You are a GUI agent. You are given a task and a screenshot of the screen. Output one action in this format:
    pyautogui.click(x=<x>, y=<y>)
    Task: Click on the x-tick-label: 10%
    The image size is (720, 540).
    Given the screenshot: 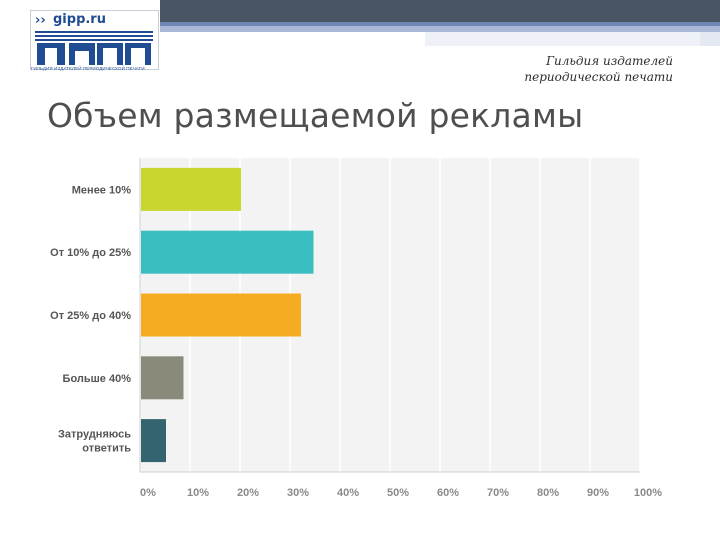 What is the action you would take?
    pyautogui.click(x=198, y=493)
    